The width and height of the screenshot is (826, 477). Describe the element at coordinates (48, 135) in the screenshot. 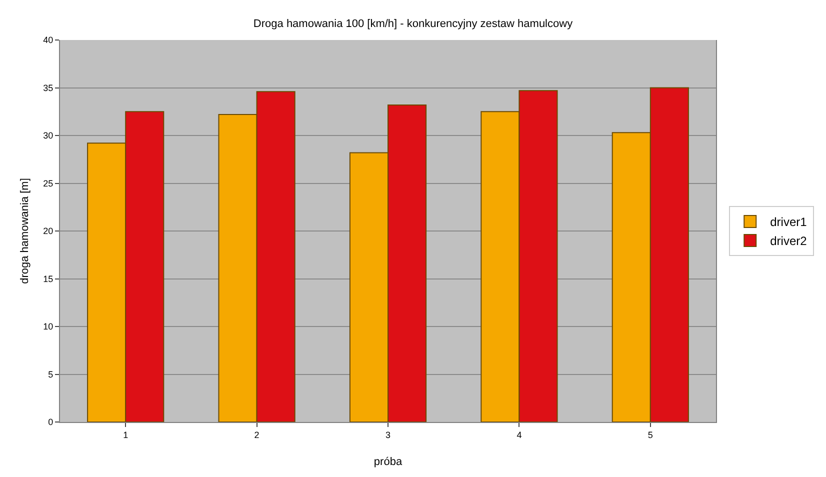

I see `y-tick-label: 30` at that location.